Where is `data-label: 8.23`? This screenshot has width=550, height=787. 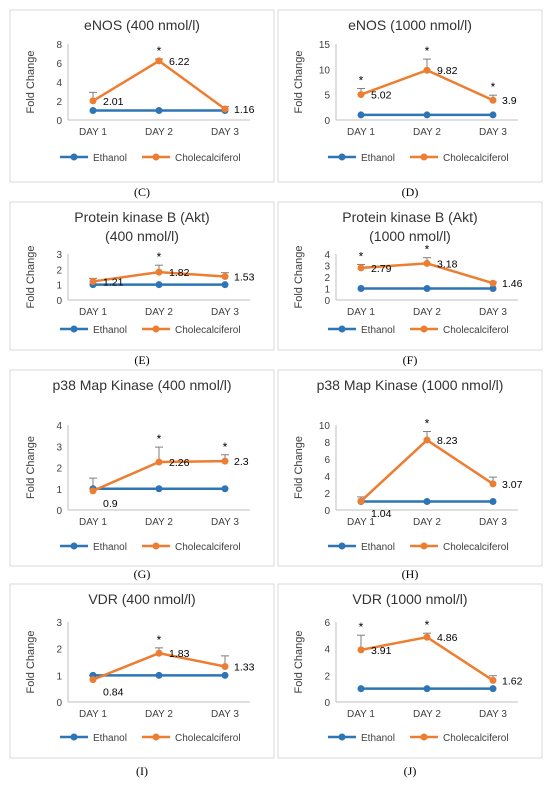
data-label: 8.23 is located at coordinates (447, 441).